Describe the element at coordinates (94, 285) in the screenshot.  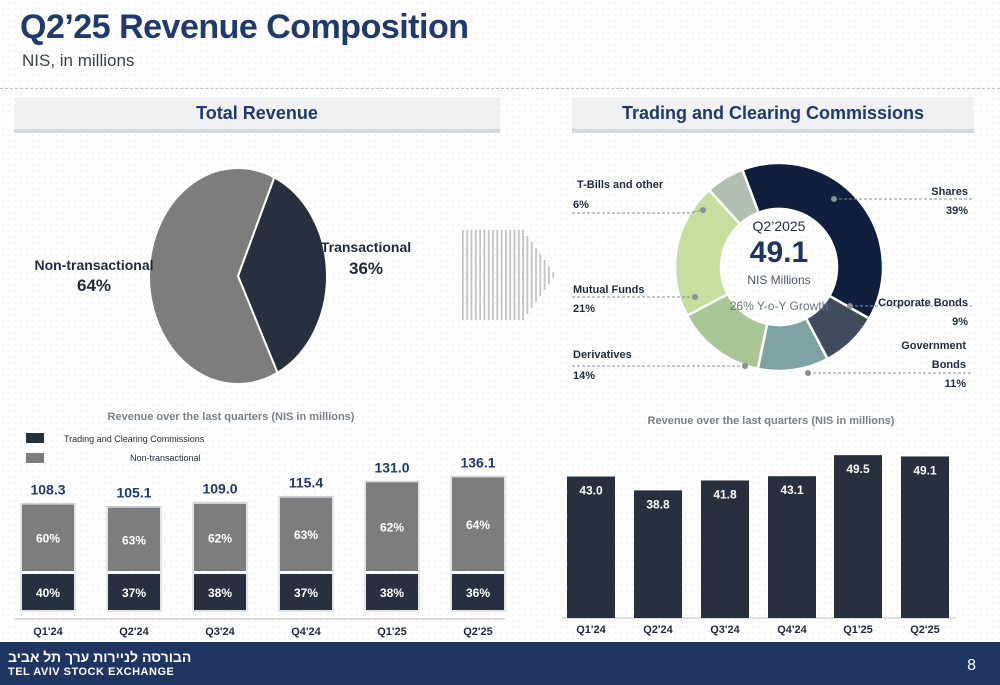
I see `pie-pct-nontransactional: 64%` at that location.